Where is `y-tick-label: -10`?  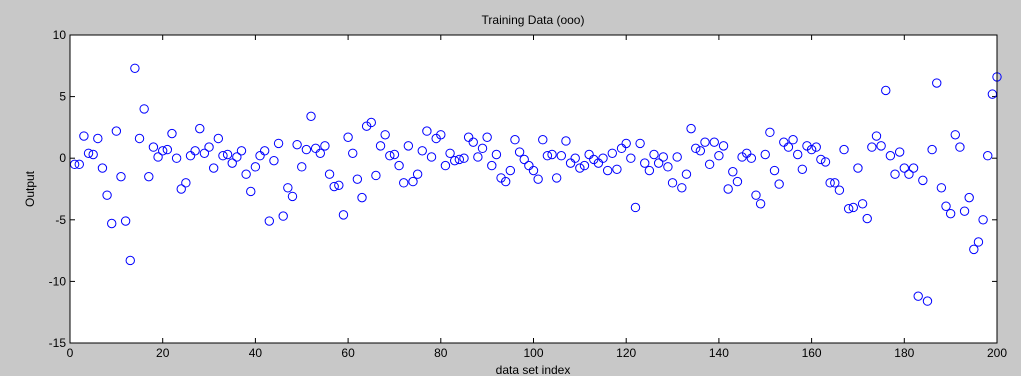 y-tick-label: -10 is located at coordinates (58, 281).